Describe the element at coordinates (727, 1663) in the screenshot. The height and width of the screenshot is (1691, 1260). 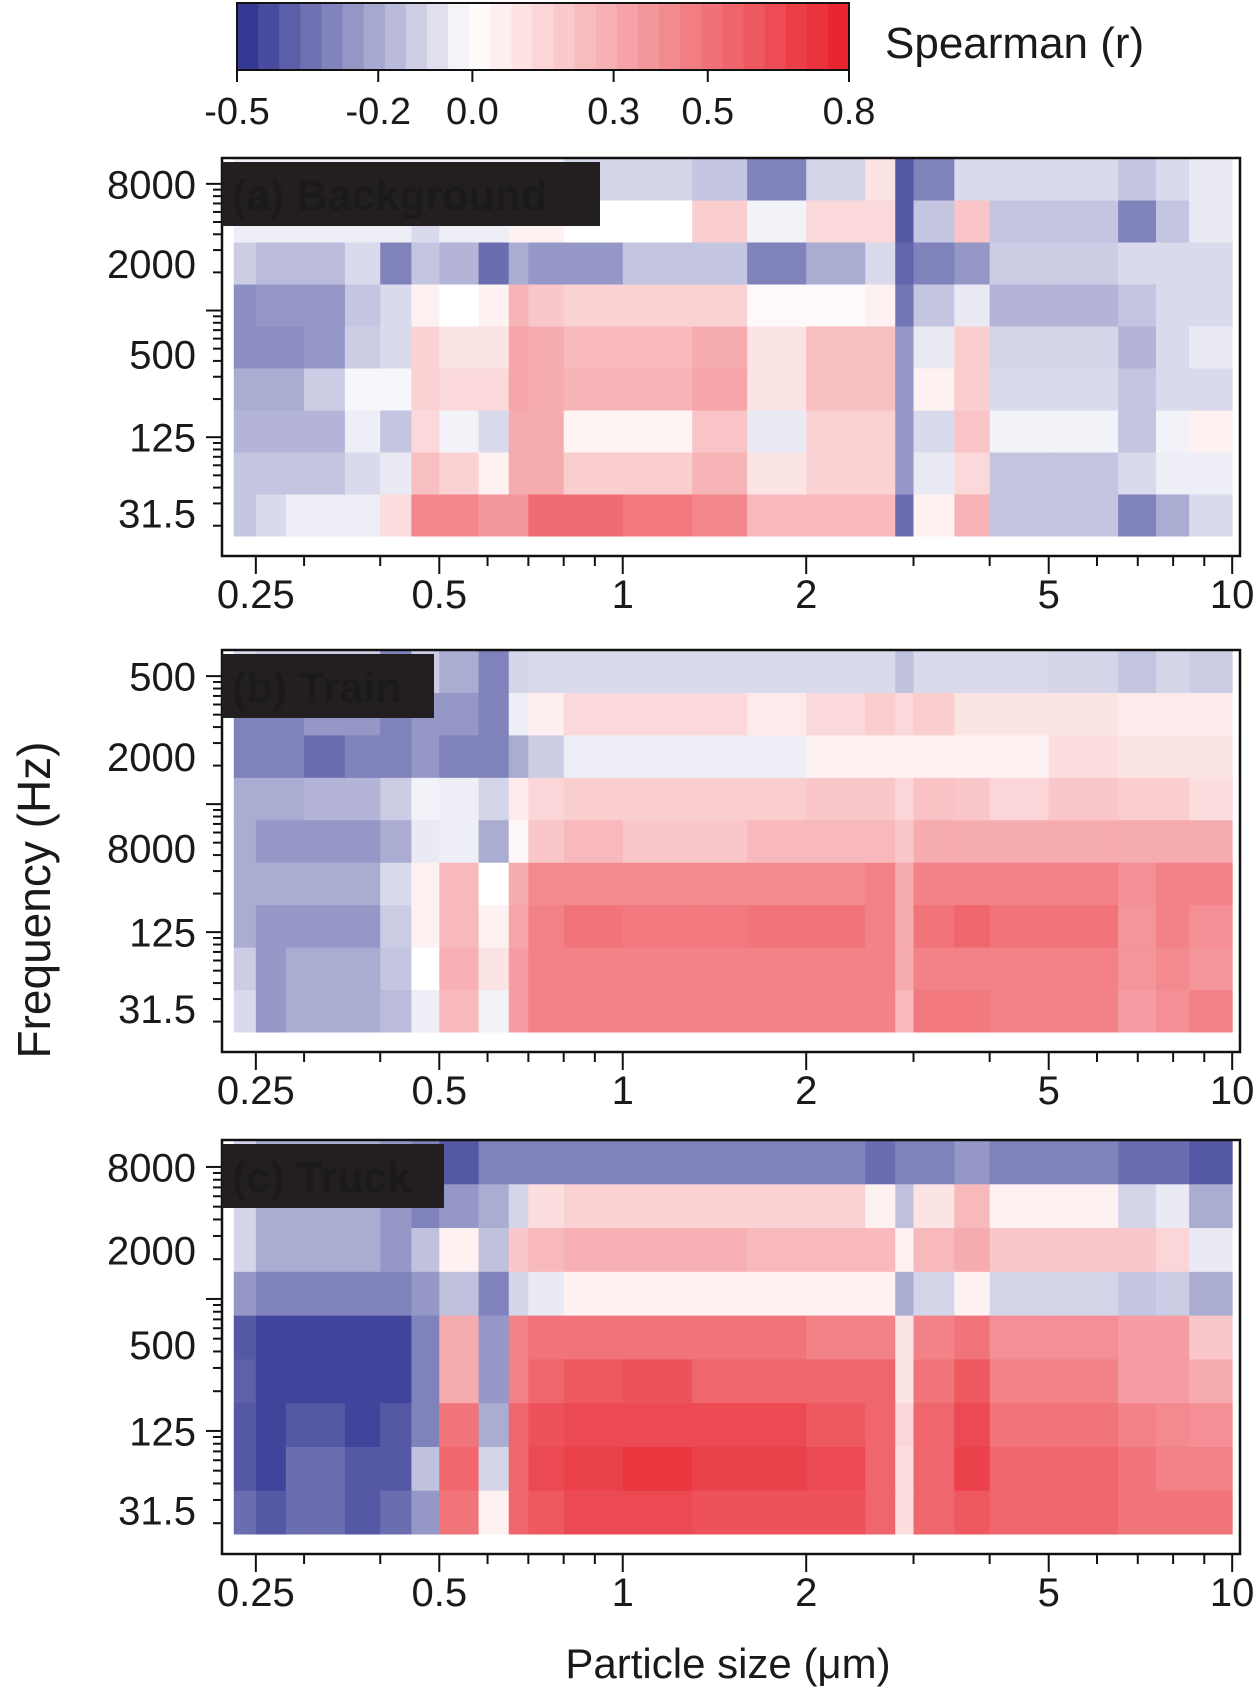
I see `x-axis-label: Particle size (μm)` at that location.